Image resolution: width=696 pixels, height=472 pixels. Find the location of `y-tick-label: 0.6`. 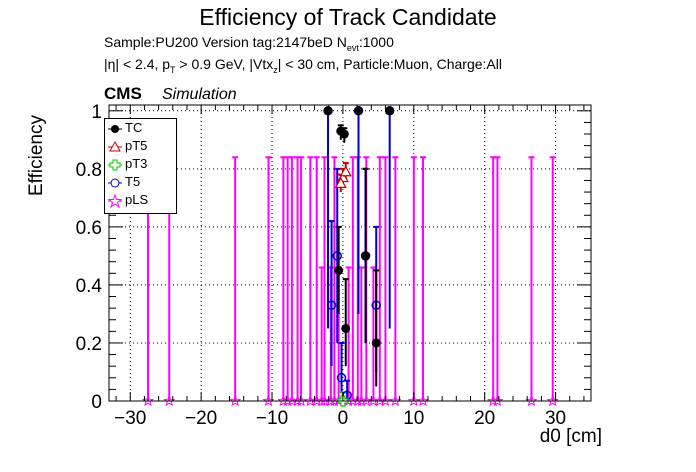

y-tick-label: 0.6 is located at coordinates (89, 228).